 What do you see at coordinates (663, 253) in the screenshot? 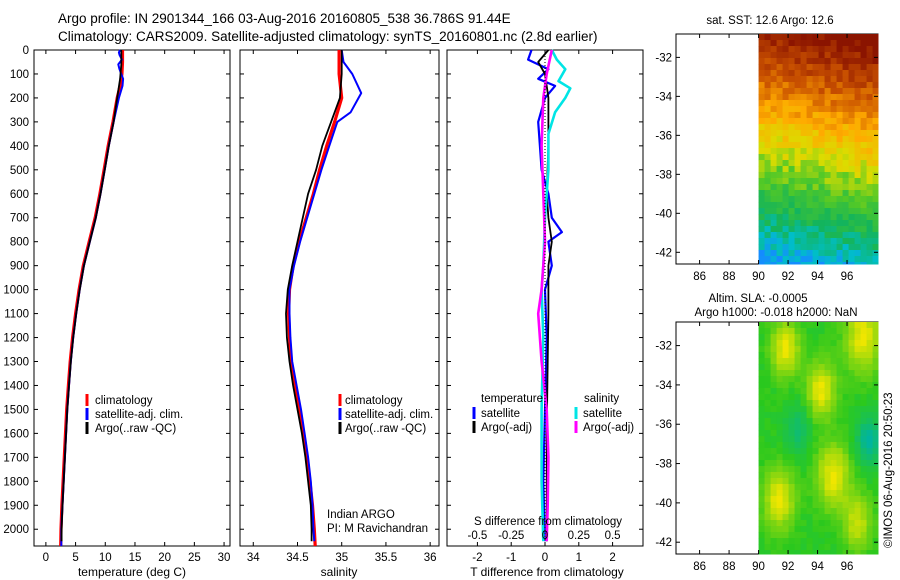
I see `map-y-tick-label: -42` at bounding box center [663, 253].